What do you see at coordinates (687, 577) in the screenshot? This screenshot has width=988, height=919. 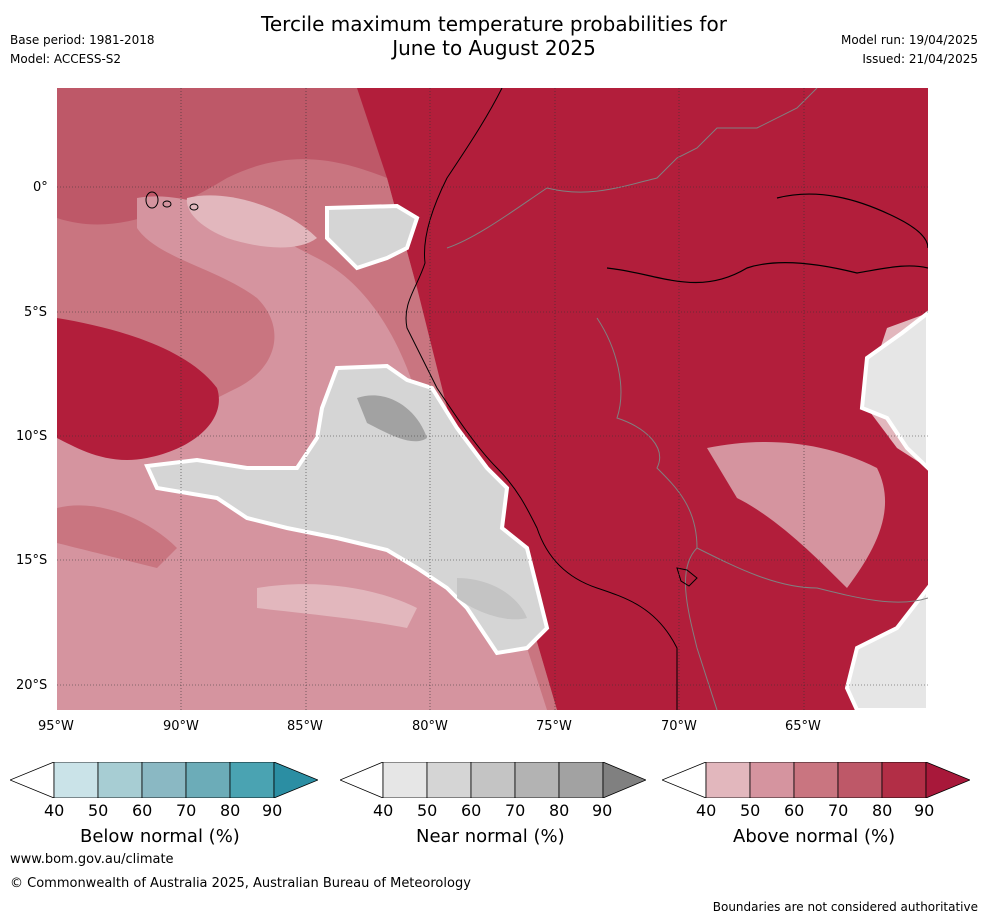 I see `lake-titicaca` at bounding box center [687, 577].